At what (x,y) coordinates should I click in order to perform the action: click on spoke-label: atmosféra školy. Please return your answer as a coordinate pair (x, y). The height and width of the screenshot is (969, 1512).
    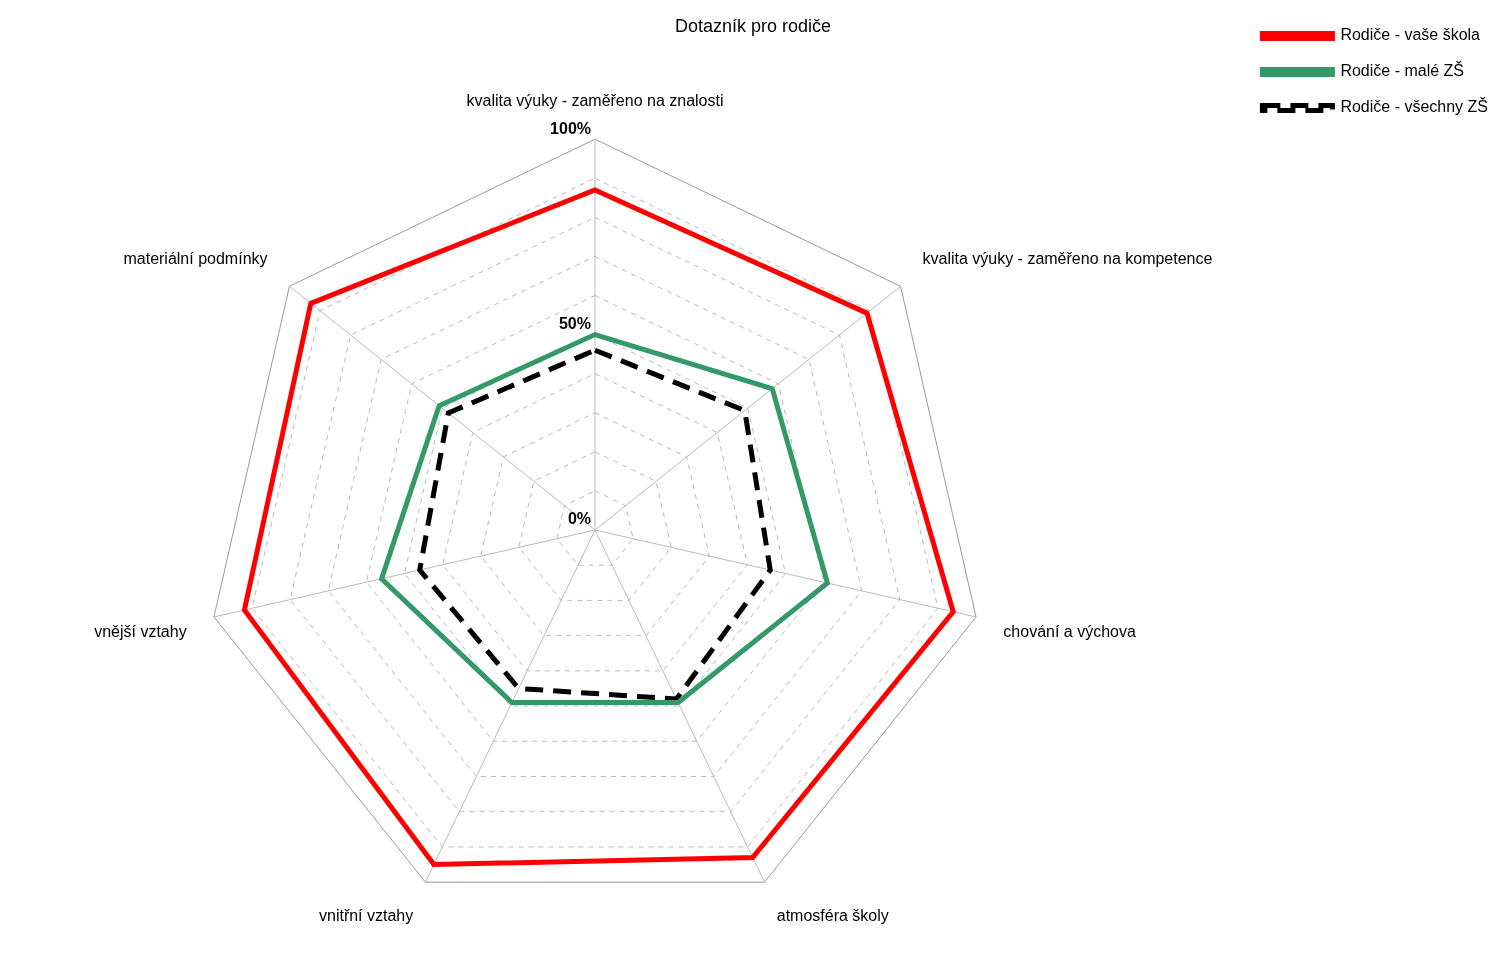
    Looking at the image, I should click on (832, 916).